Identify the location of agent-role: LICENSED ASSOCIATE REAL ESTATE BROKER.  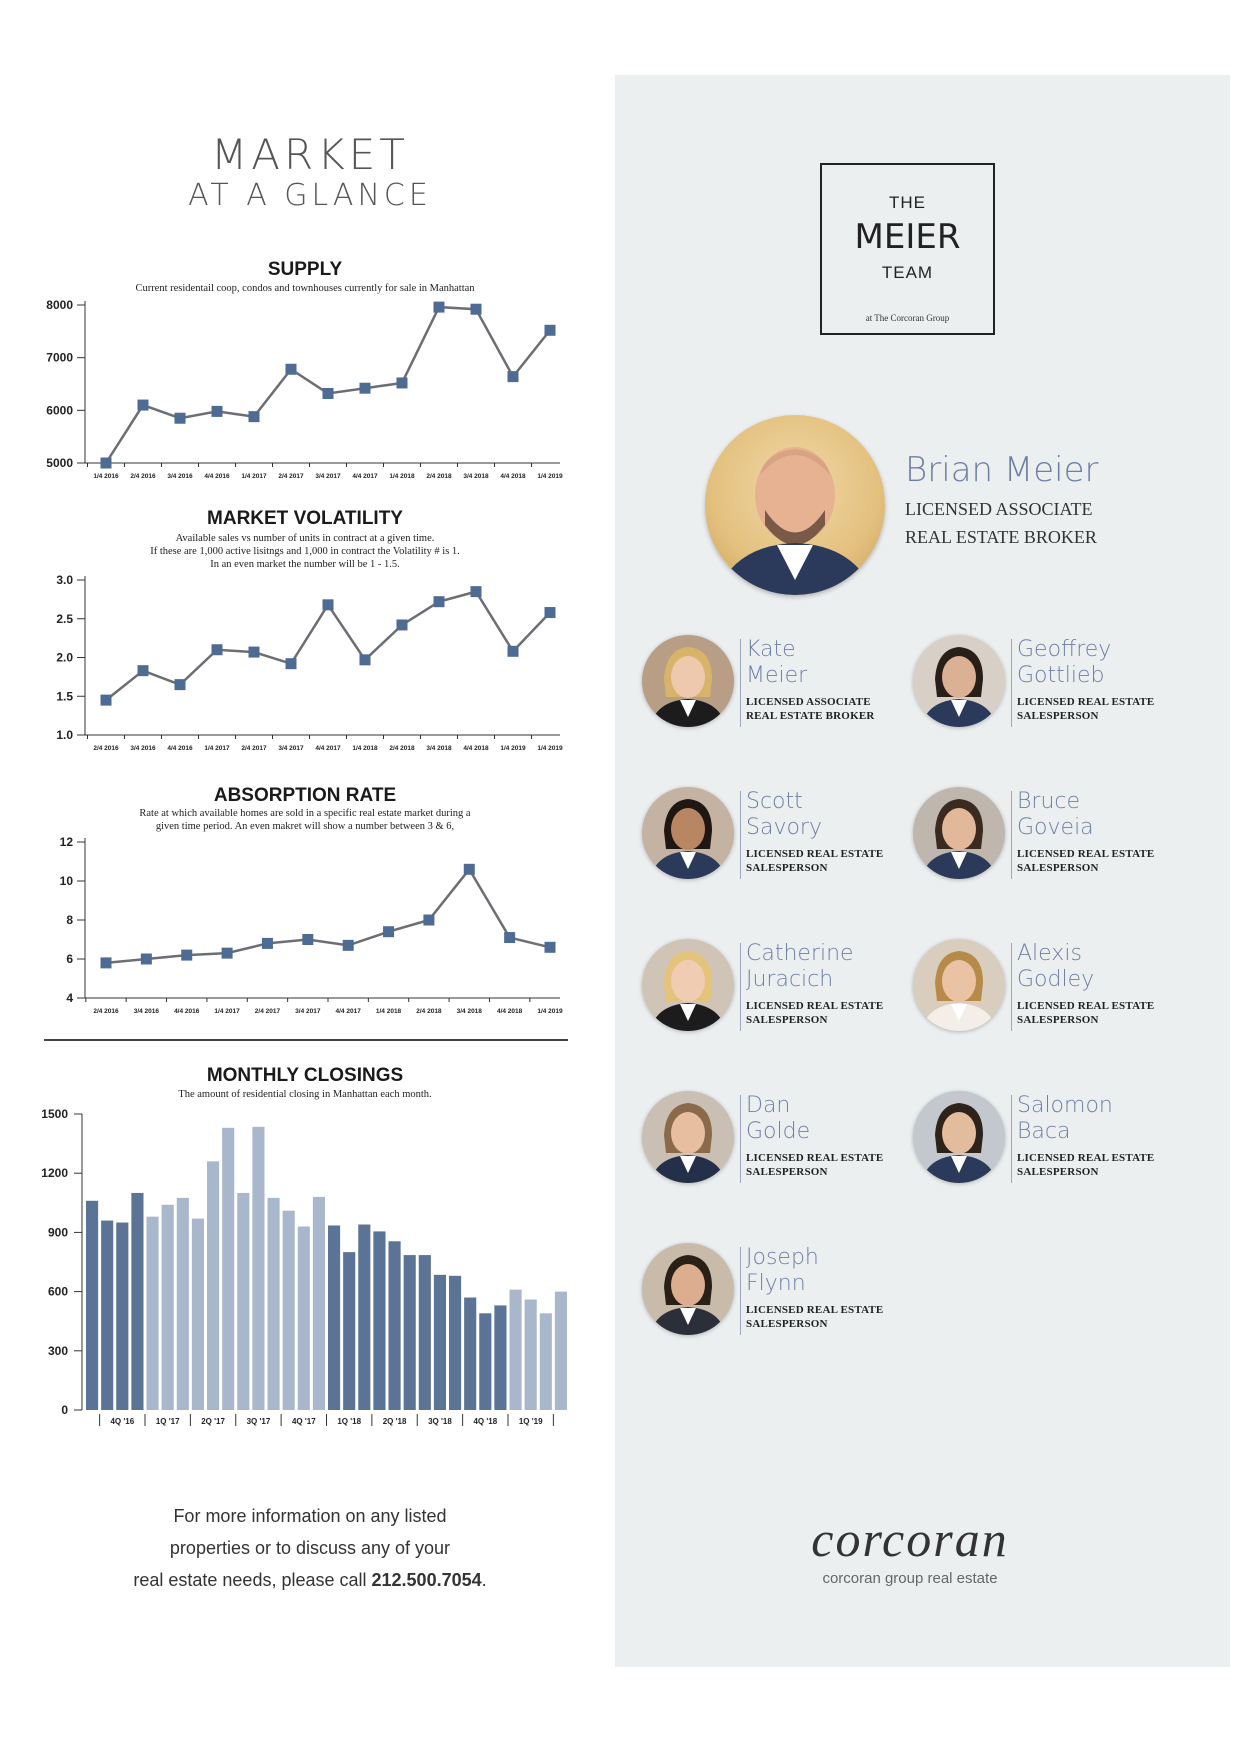
(810, 709).